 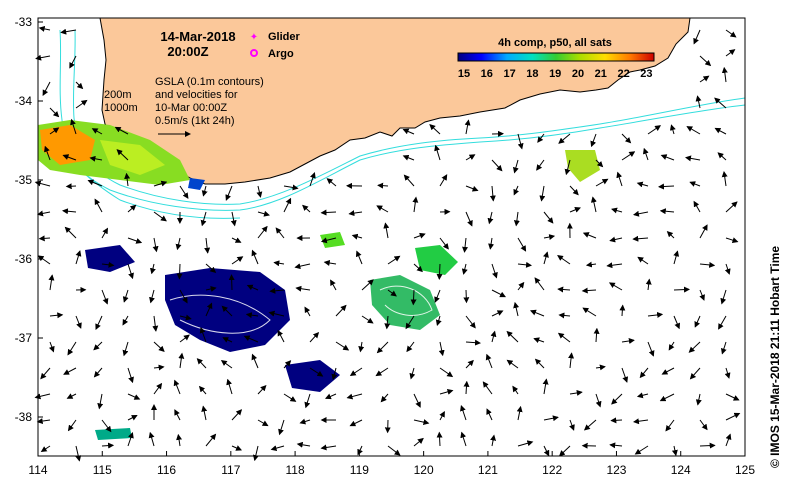 I want to click on glider-icon: ✦, so click(x=254, y=37).